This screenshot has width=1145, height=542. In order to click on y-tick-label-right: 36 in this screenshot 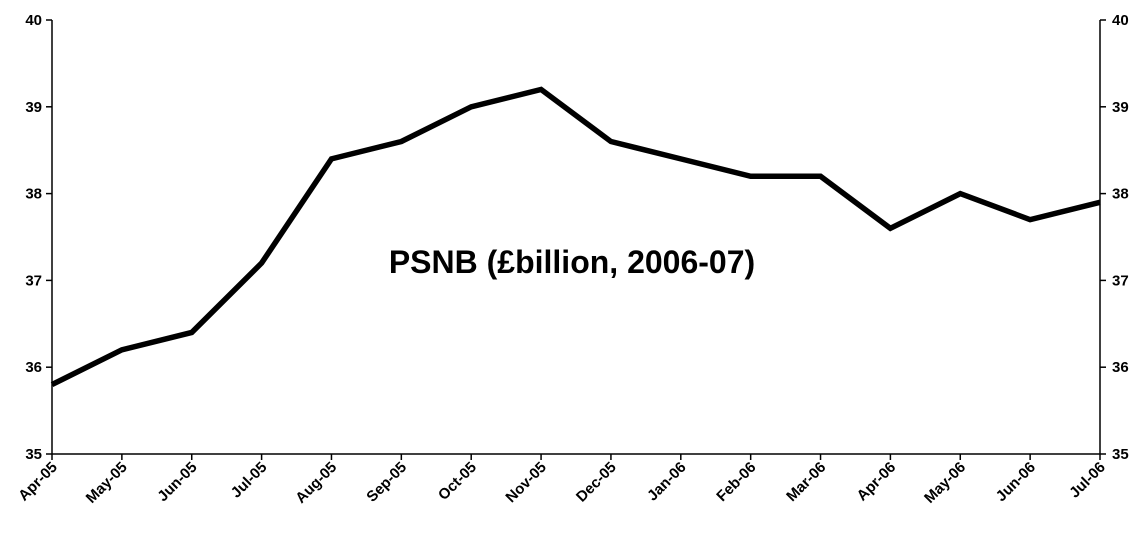, I will do `click(1120, 367)`.